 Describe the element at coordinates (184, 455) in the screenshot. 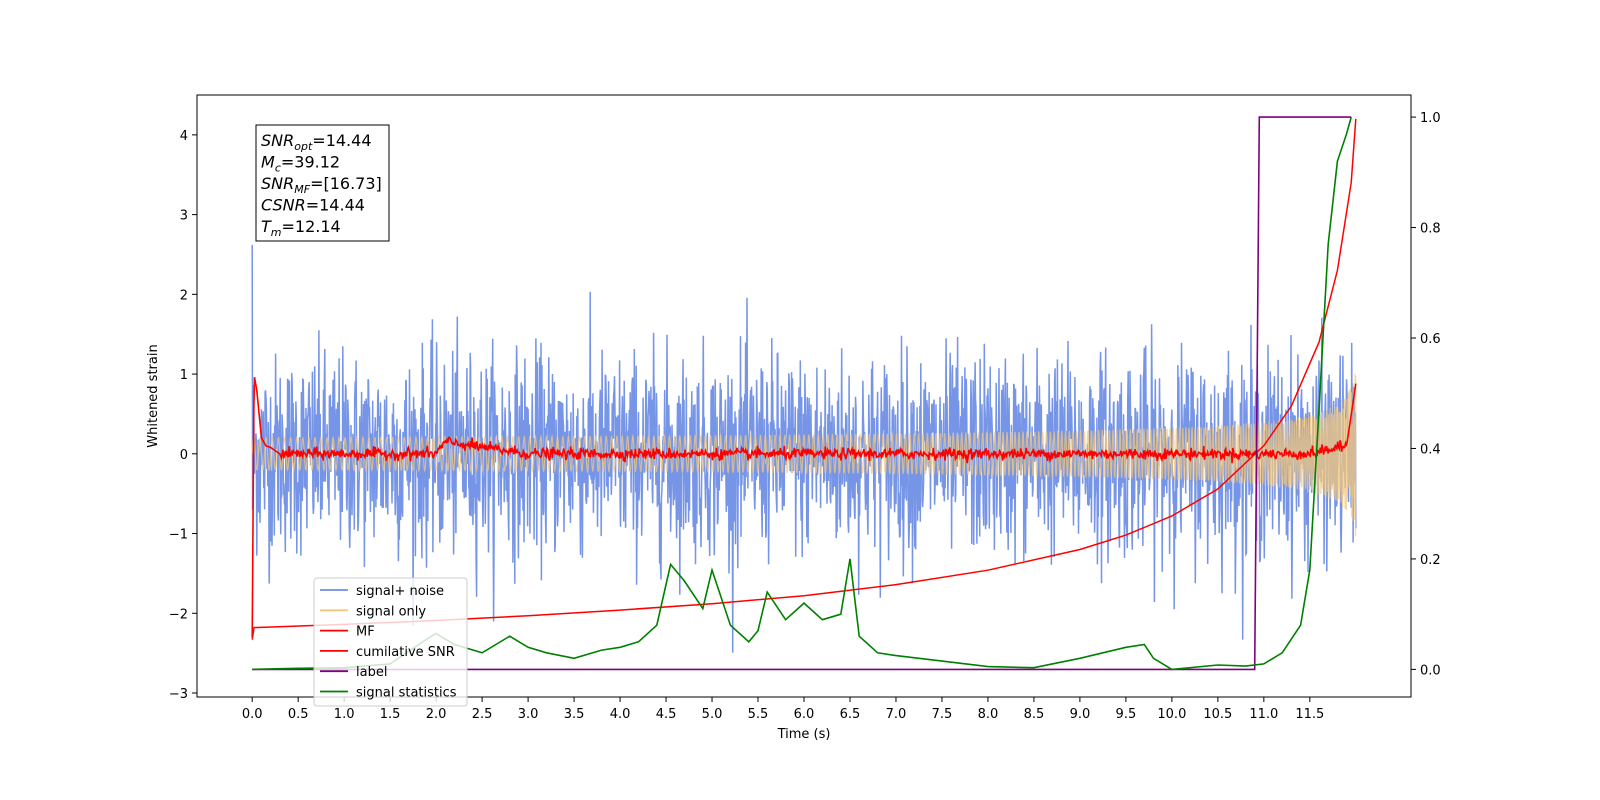

I see `y-tick-label: 0` at that location.